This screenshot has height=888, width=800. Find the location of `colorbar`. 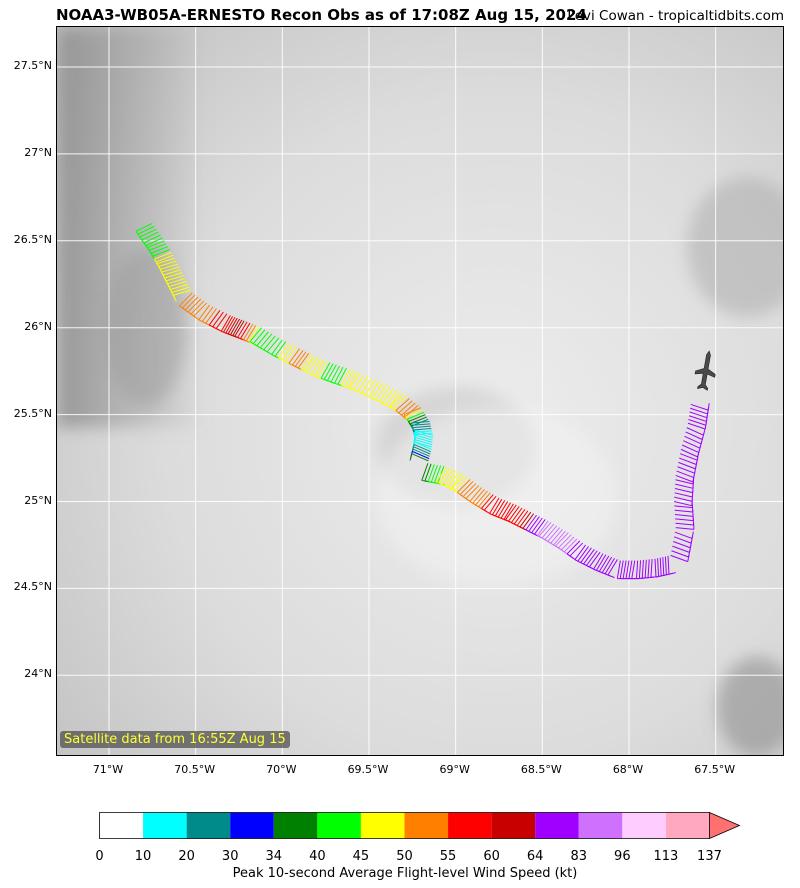

colorbar is located at coordinates (424, 828).